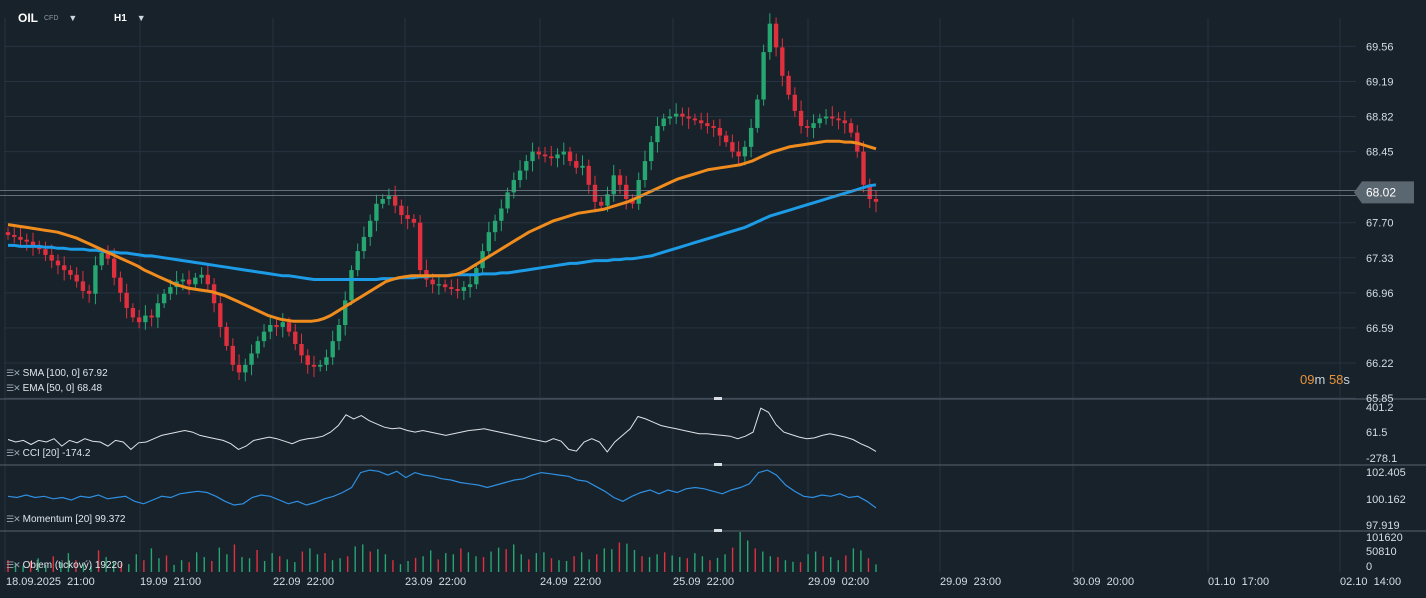  Describe the element at coordinates (47, 18) in the screenshot. I see `symbol-selector: OIL CFD ▼` at that location.